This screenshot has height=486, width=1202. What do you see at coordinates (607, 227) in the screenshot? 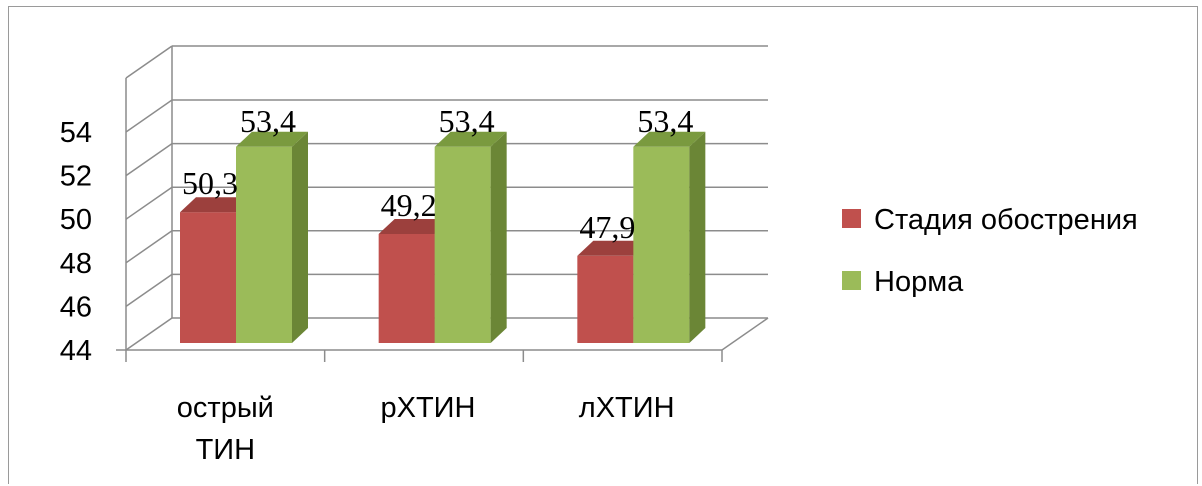
I see `data-label: 47,9` at bounding box center [607, 227].